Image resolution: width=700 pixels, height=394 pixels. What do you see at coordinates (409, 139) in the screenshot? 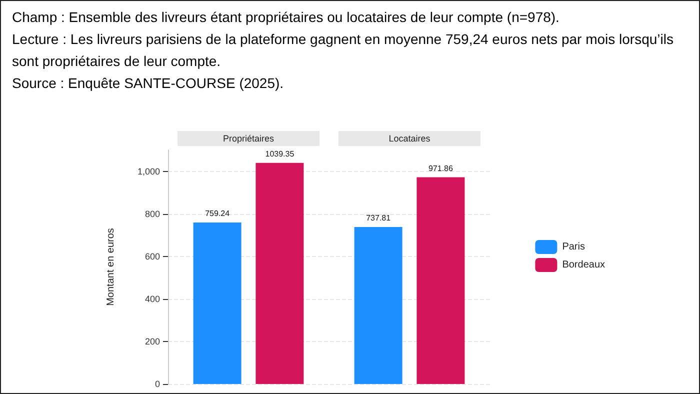
I see `x-tick-label: Locataires` at bounding box center [409, 139].